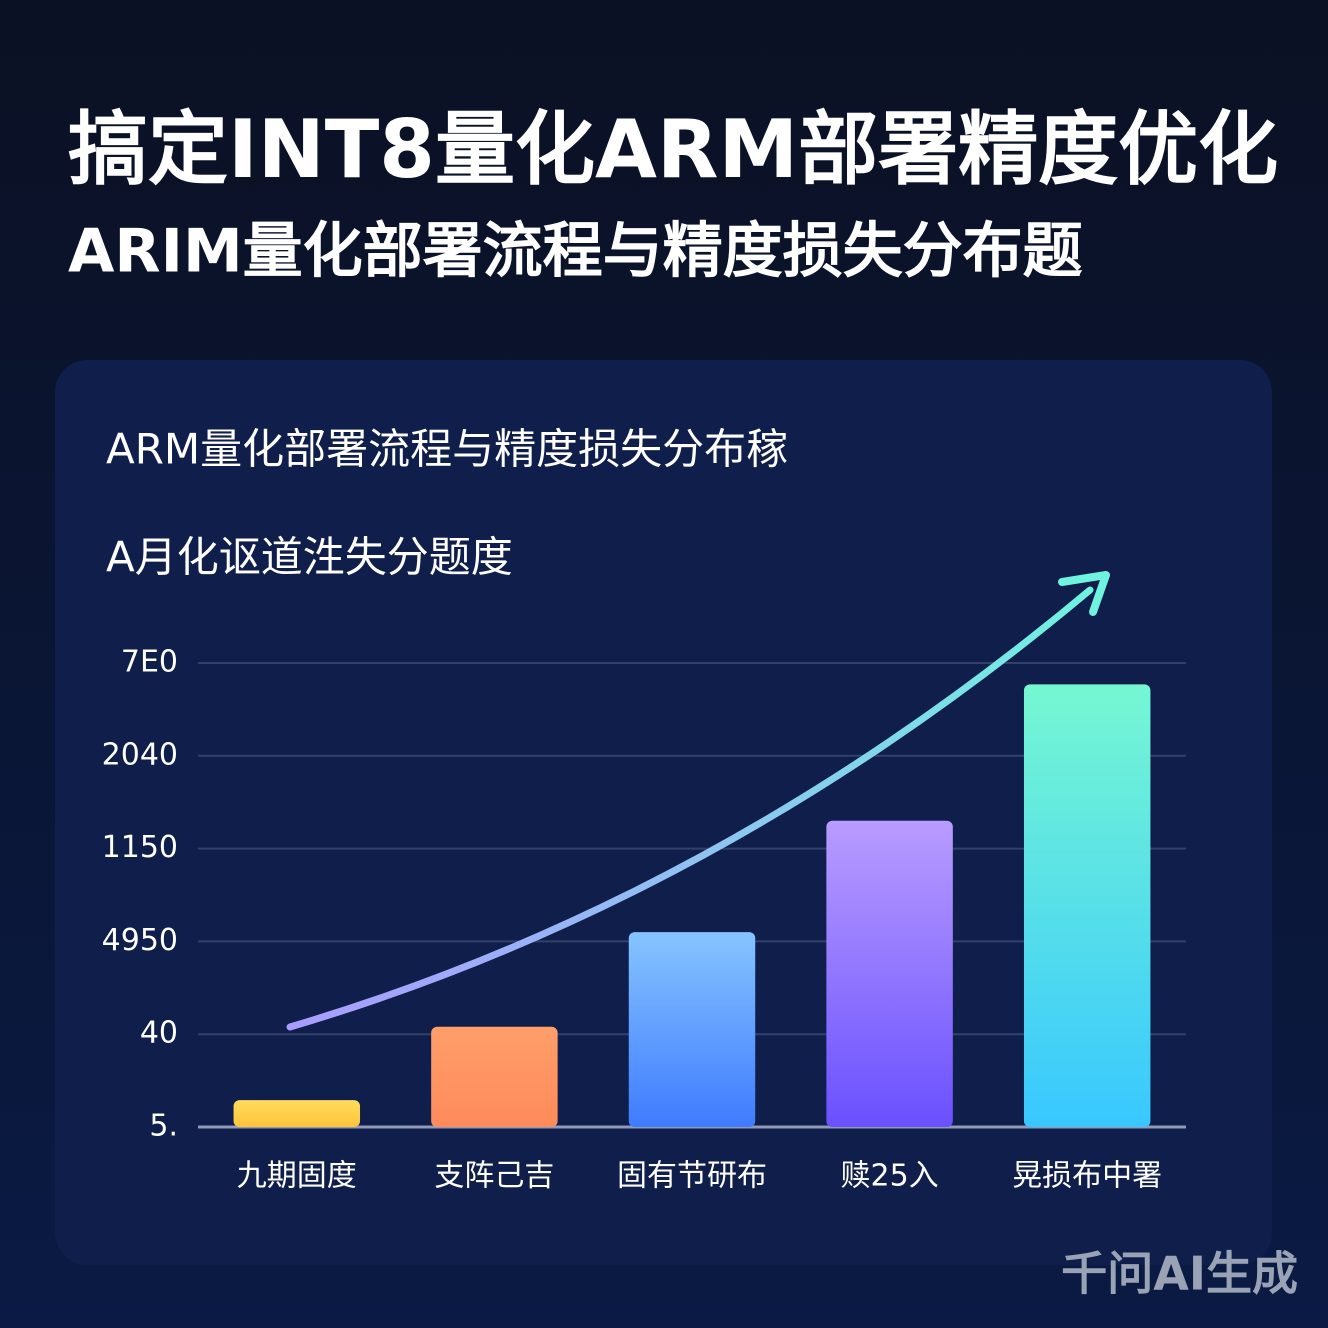  I want to click on chart-title: ARM量化部署流程与精度损失分布稼, so click(447, 449).